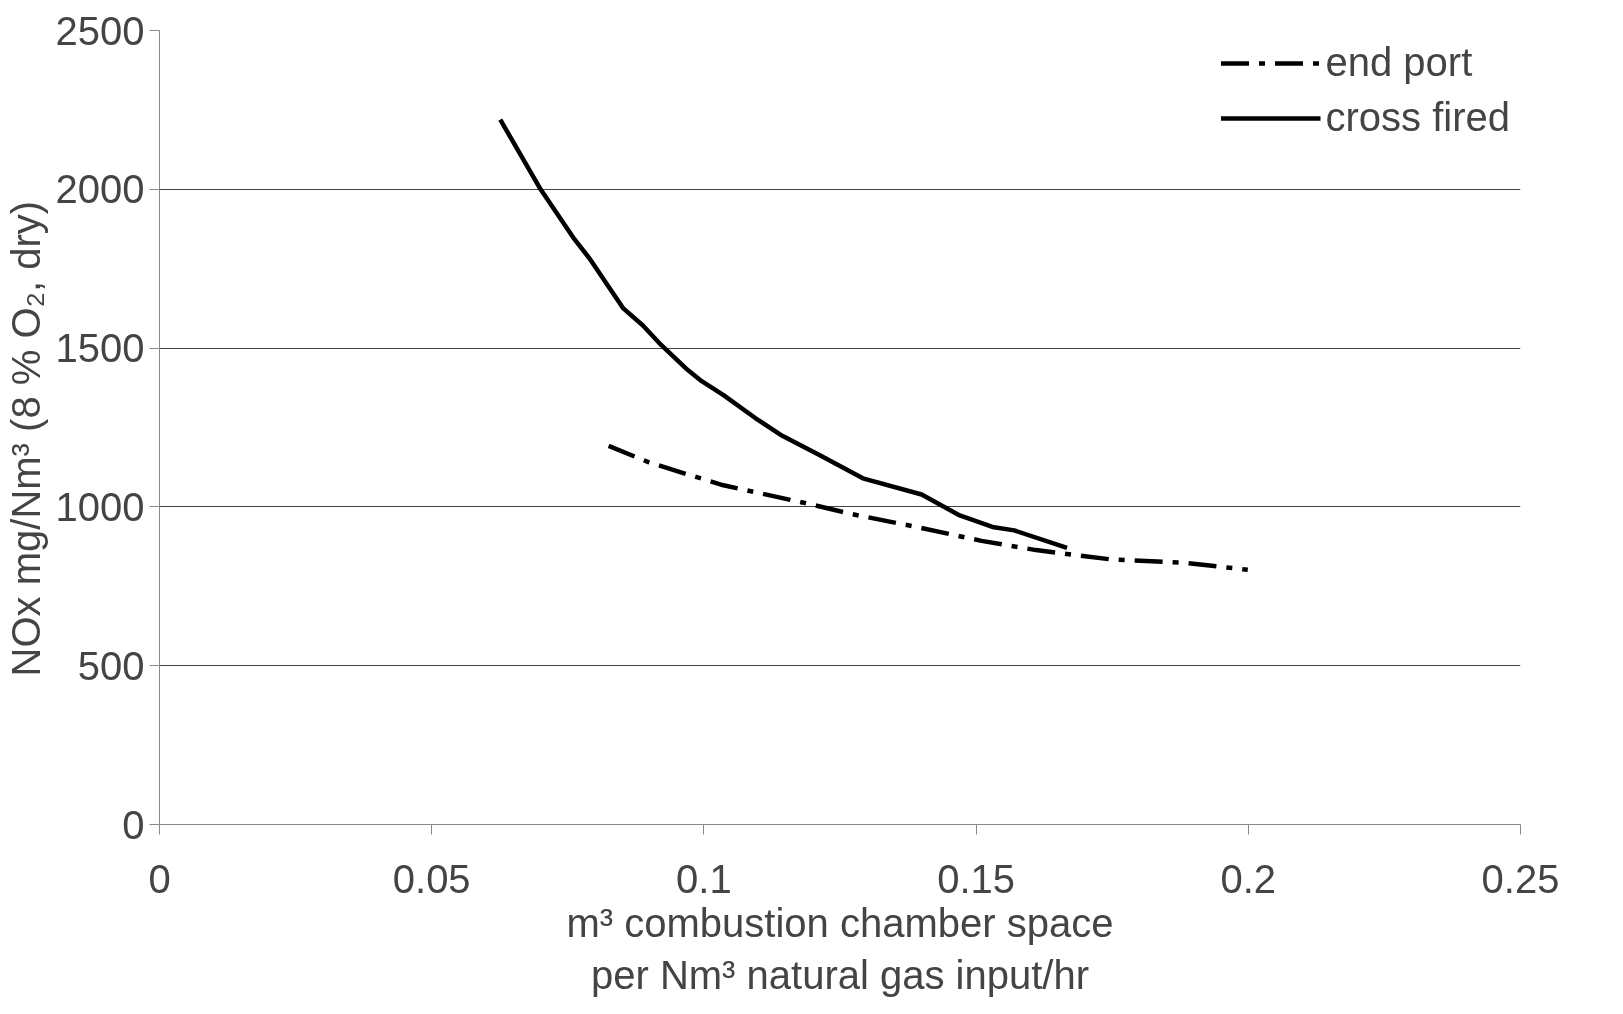 This screenshot has height=1014, width=1623. I want to click on x-tick-label: 0.1, so click(704, 878).